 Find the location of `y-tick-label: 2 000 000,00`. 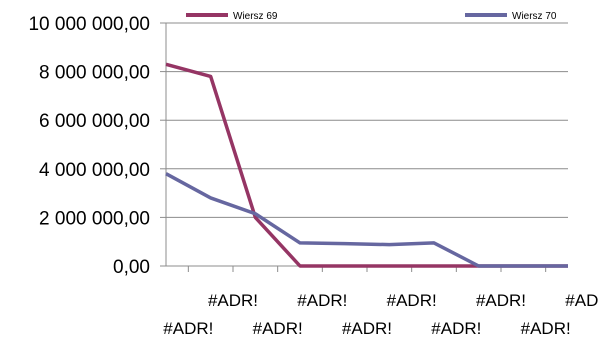

y-tick-label: 2 000 000,00 is located at coordinates (94, 218).